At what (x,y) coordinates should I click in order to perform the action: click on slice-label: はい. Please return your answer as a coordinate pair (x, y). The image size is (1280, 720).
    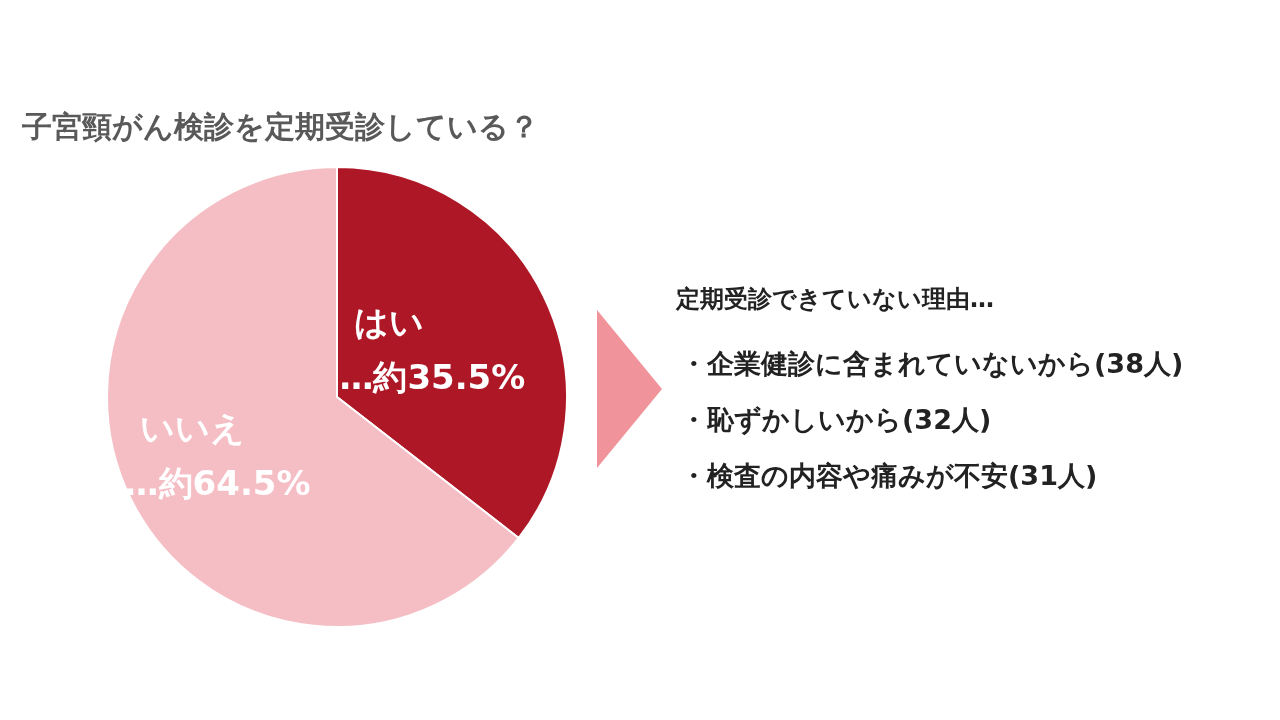
    Looking at the image, I should click on (389, 322).